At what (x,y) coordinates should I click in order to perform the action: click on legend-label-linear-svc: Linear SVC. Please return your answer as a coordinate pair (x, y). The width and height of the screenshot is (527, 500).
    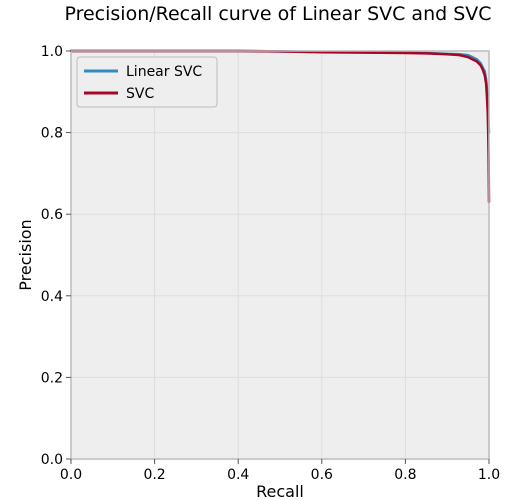
    Looking at the image, I should click on (164, 72).